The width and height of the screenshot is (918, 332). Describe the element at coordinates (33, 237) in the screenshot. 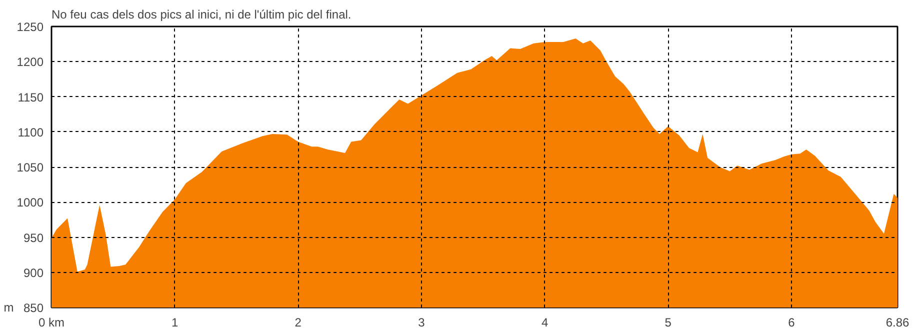

I see `y-tick-label: 950` at that location.